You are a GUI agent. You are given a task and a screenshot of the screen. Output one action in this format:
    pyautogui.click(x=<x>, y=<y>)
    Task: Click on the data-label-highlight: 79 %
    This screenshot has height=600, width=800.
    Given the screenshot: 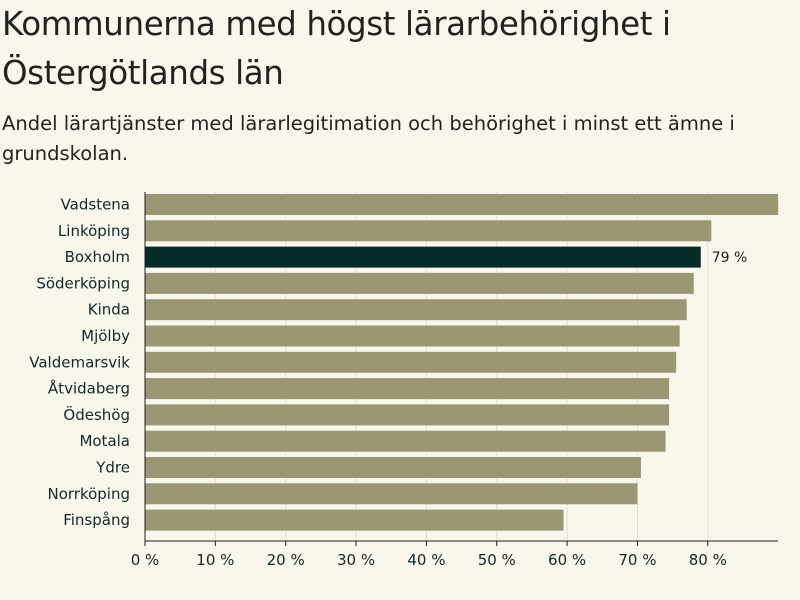 What is the action you would take?
    pyautogui.click(x=730, y=258)
    